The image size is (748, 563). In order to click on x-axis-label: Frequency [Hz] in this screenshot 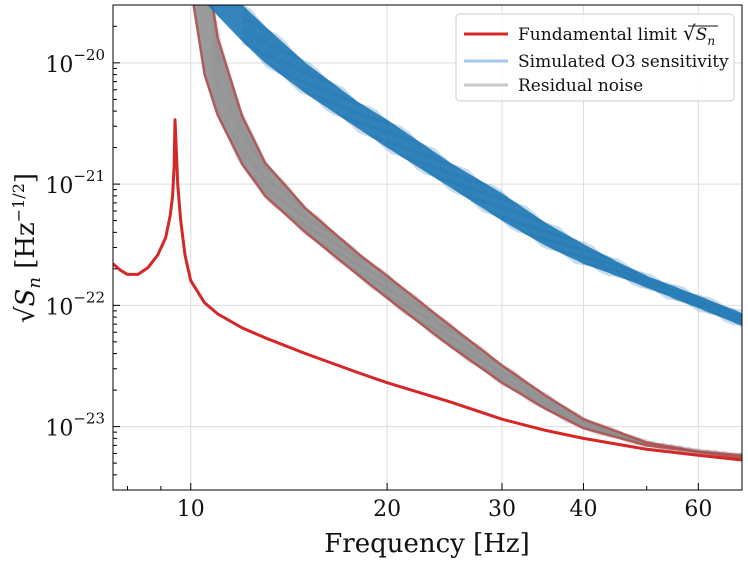, I will do `click(427, 544)`.